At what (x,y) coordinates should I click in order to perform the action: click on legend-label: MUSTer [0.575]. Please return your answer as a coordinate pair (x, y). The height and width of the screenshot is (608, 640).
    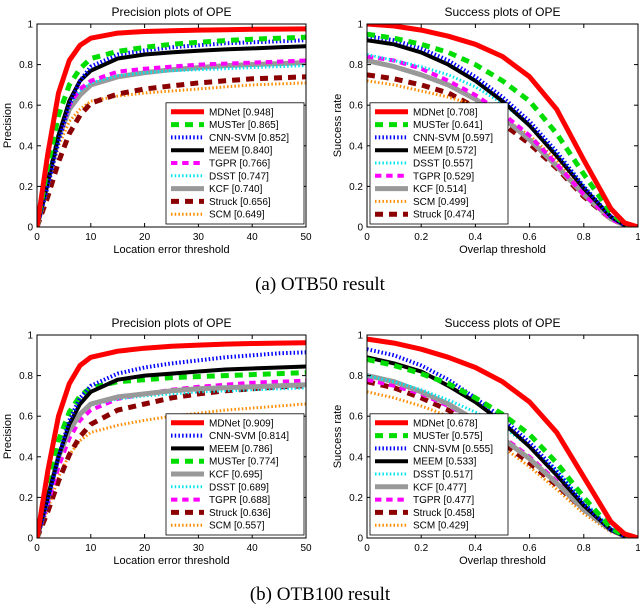
    Looking at the image, I should click on (448, 436).